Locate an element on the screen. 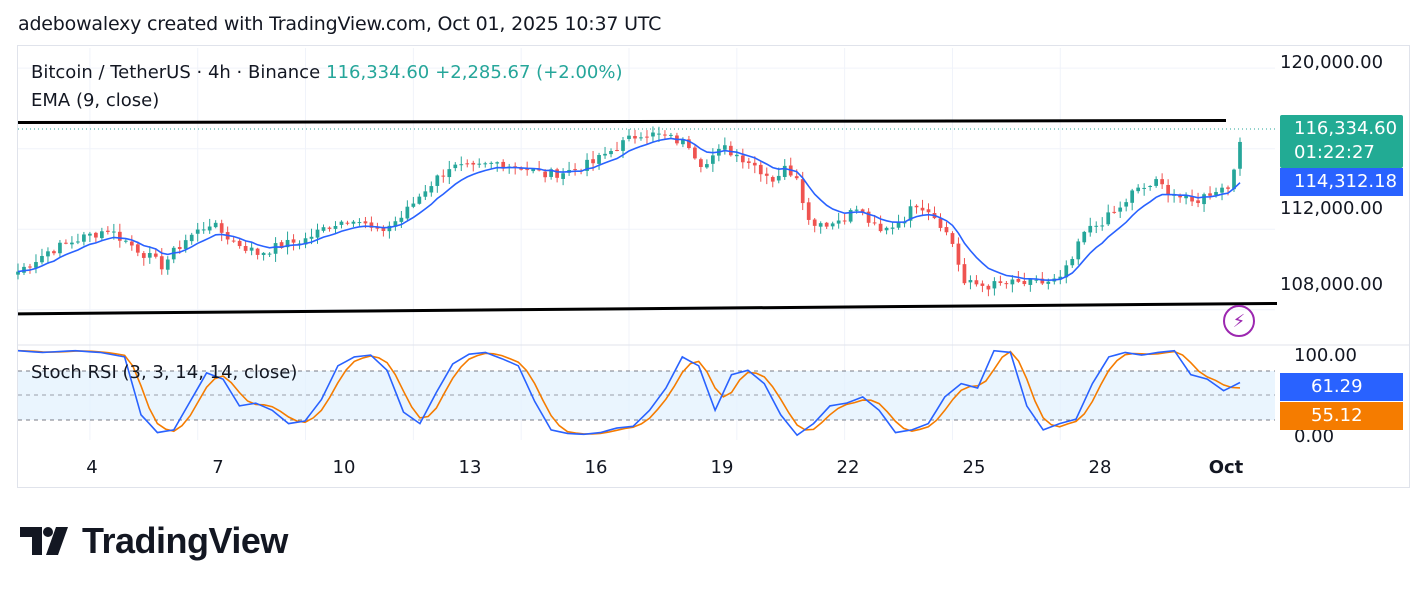  stoch-k-badge: 61.29 is located at coordinates (1341, 387).